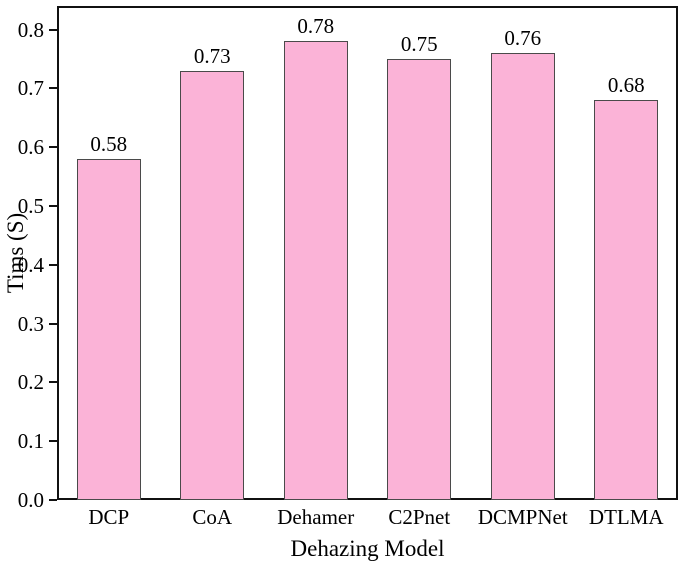 The height and width of the screenshot is (570, 685). Describe the element at coordinates (212, 55) in the screenshot. I see `bar-value-label: 0.73` at that location.